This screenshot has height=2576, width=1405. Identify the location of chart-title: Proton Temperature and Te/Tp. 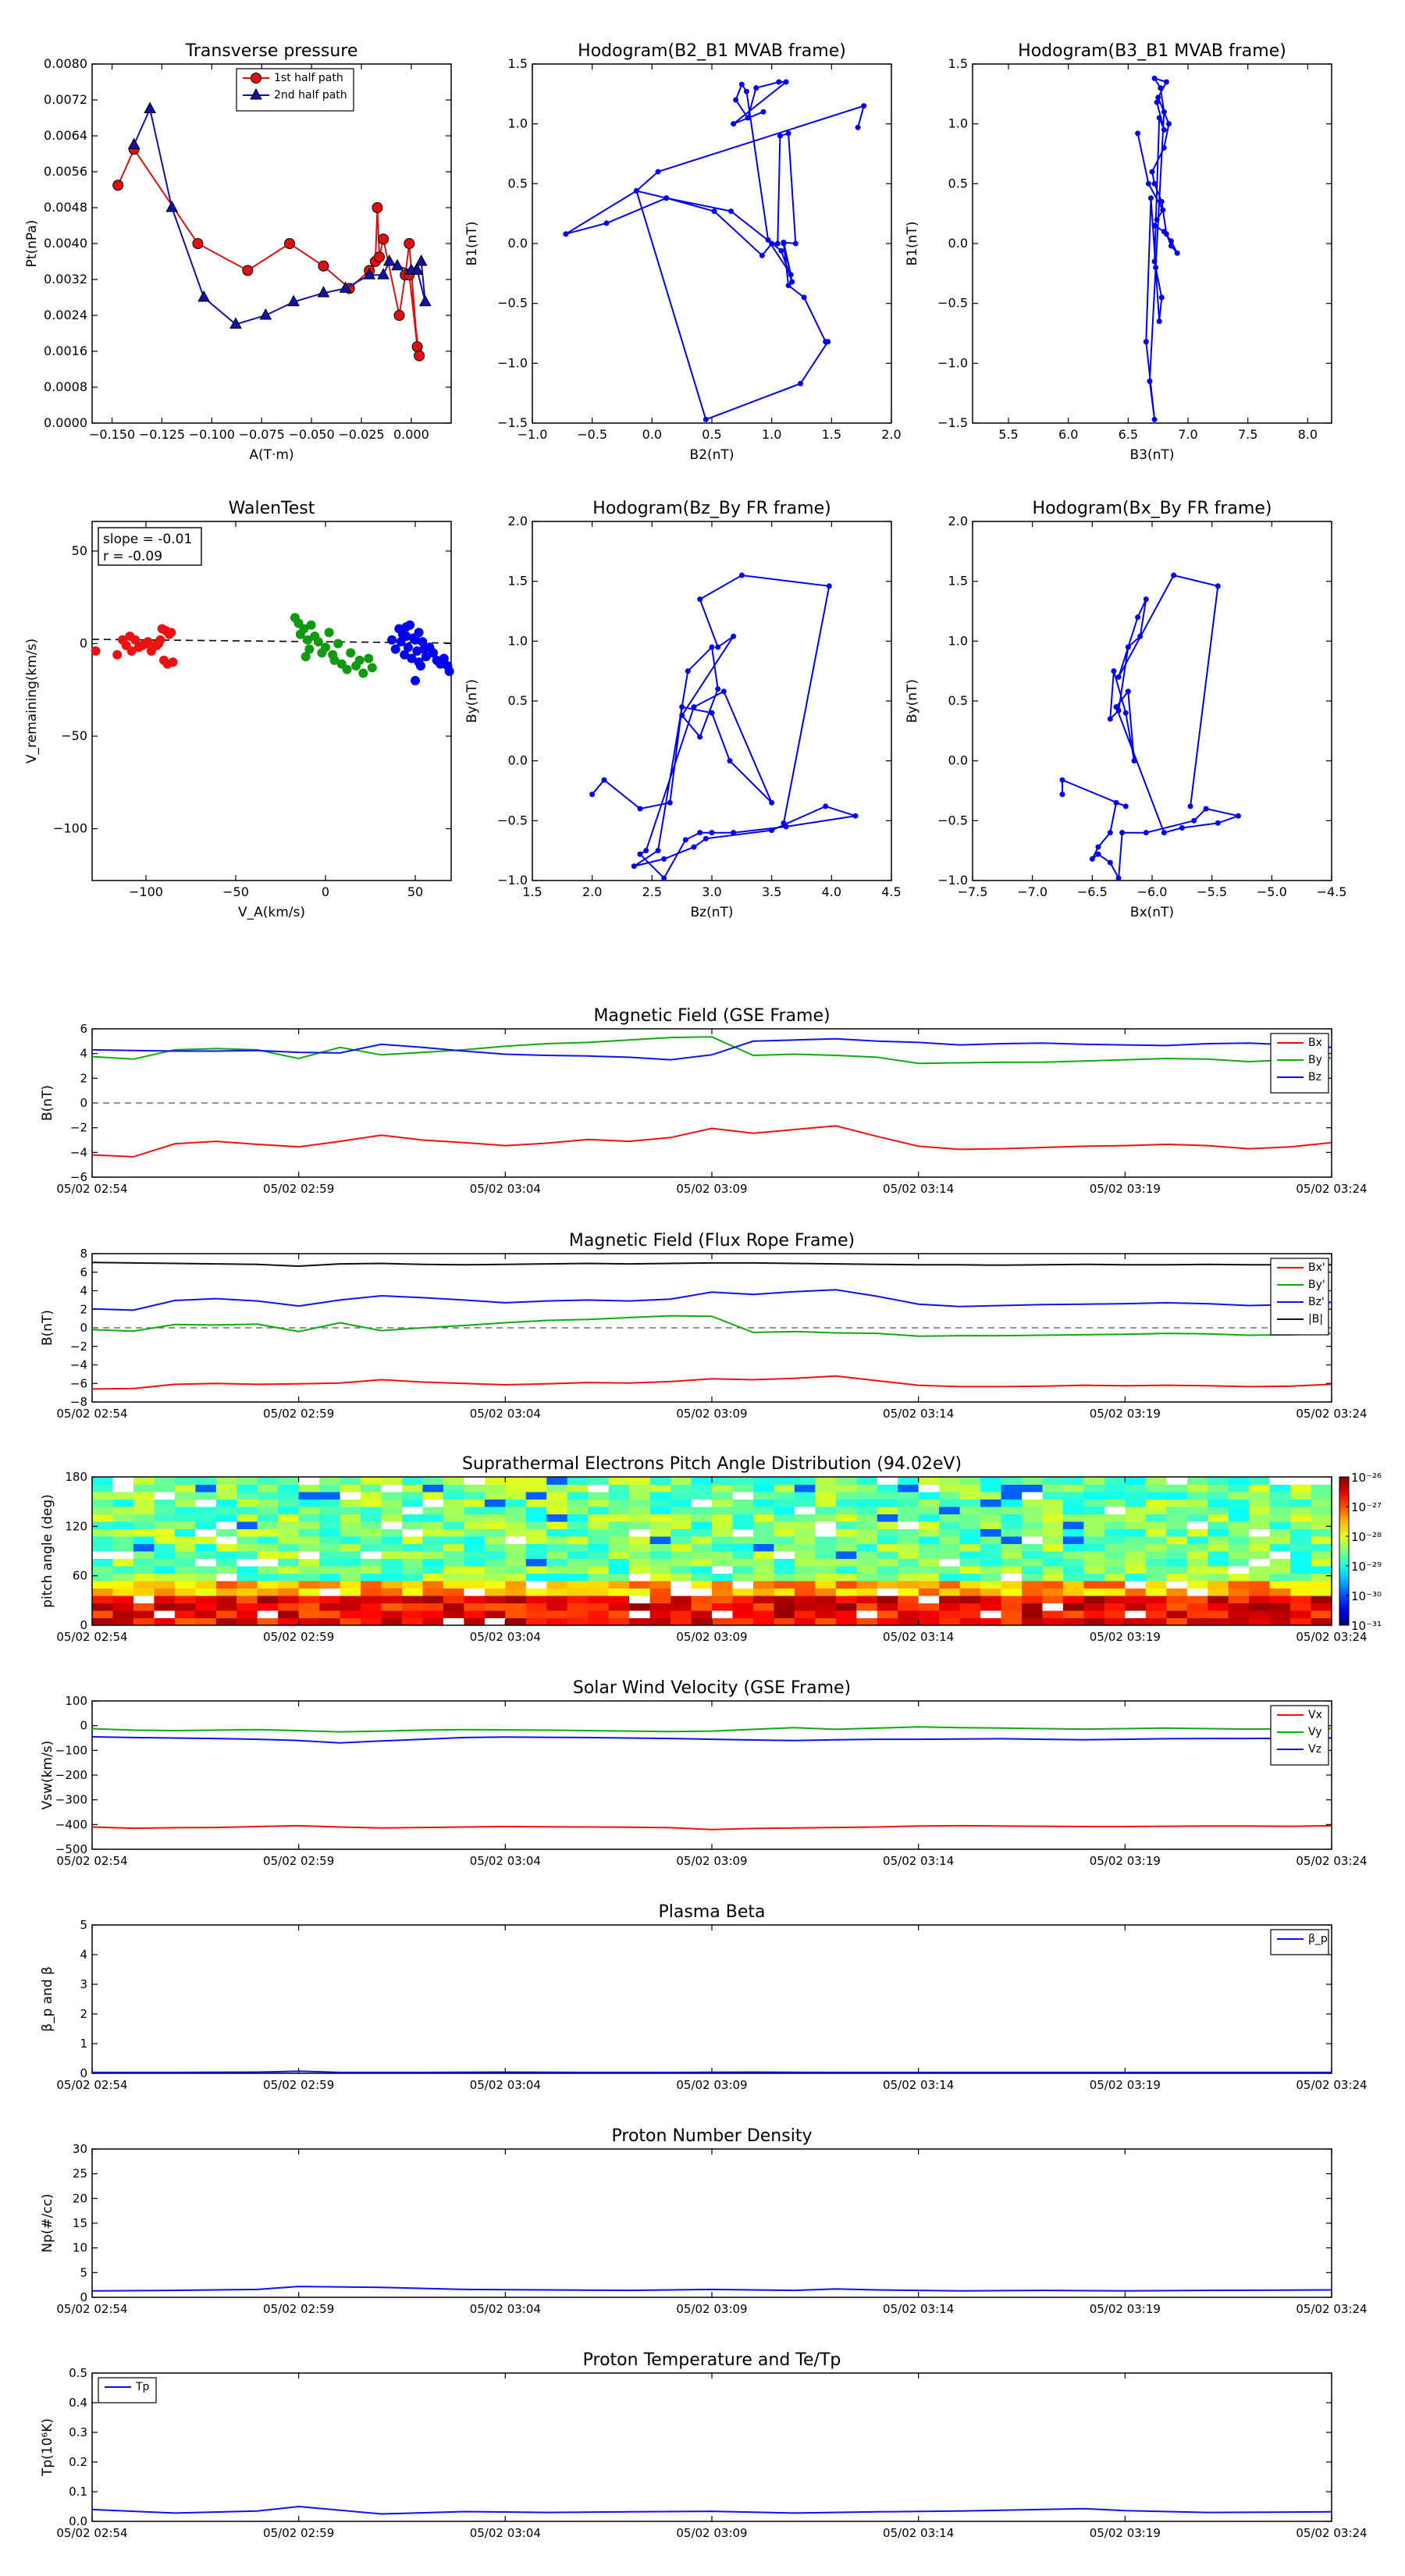
(712, 2360).